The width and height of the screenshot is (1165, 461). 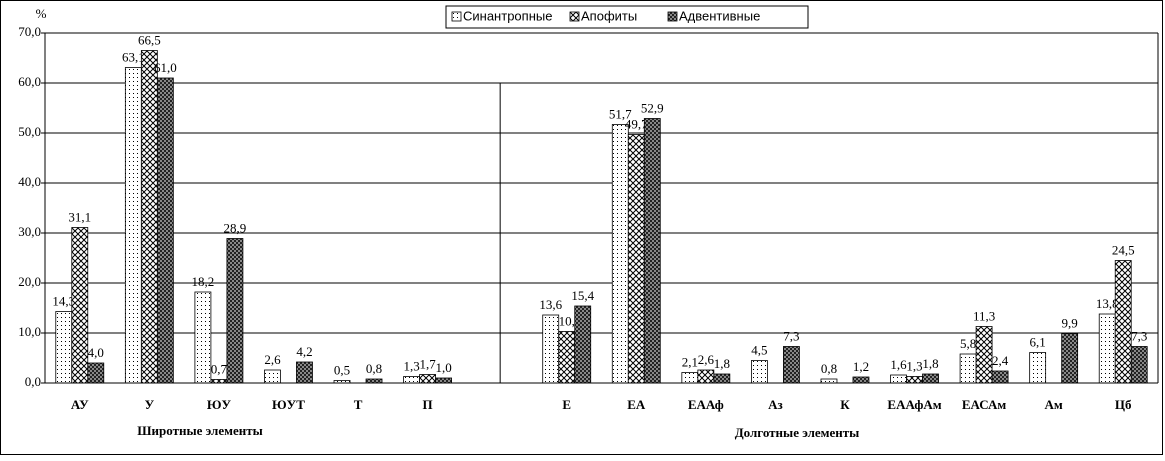 I want to click on x-tick-label: Цб, so click(x=1123, y=404).